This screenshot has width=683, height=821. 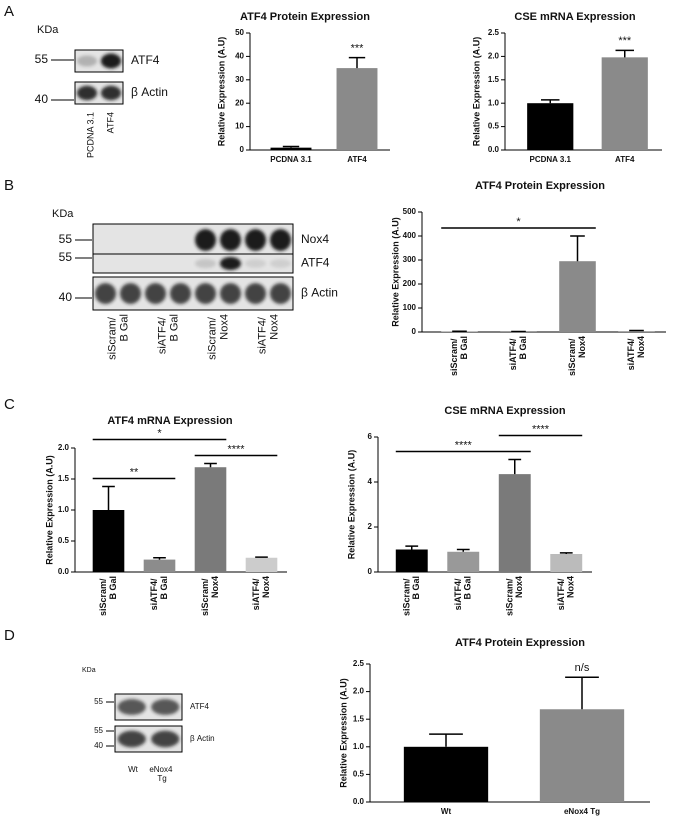 I want to click on y-tick-label: 4, so click(x=370, y=481).